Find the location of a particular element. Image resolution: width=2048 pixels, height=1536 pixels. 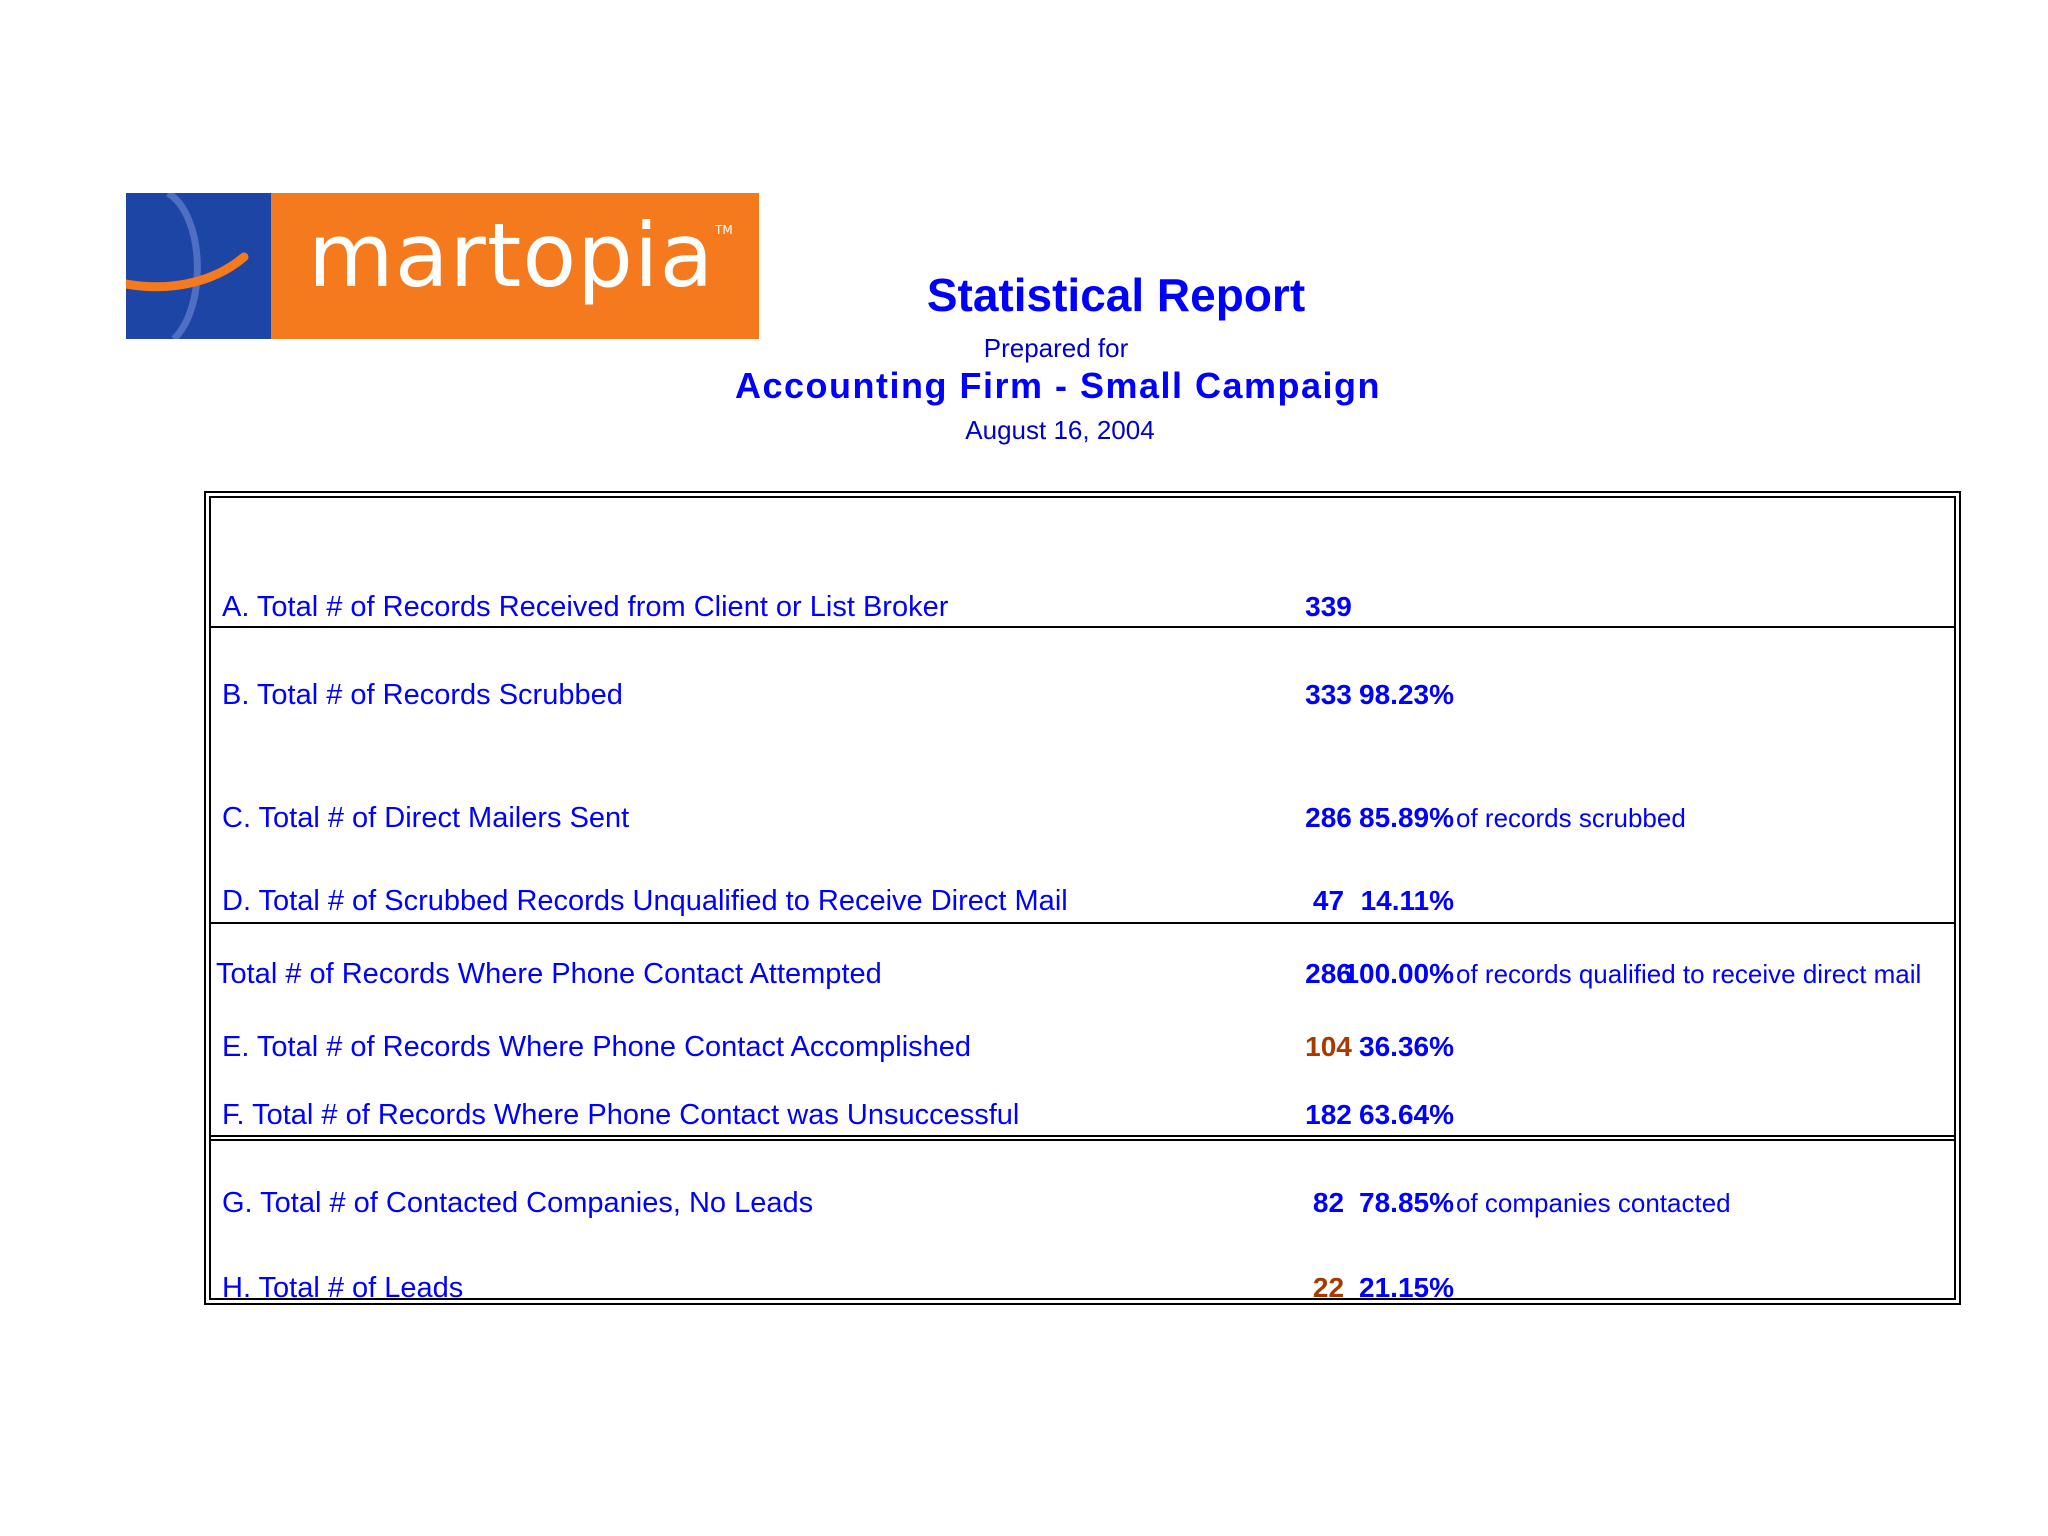

row-note: of records scrubbed is located at coordinates (1571, 818).